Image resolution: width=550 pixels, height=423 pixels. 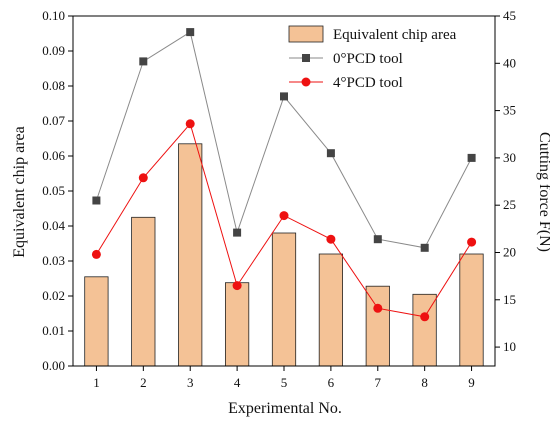 I want to click on y-axis-left-title: Equivalent chip area, so click(x=19, y=192).